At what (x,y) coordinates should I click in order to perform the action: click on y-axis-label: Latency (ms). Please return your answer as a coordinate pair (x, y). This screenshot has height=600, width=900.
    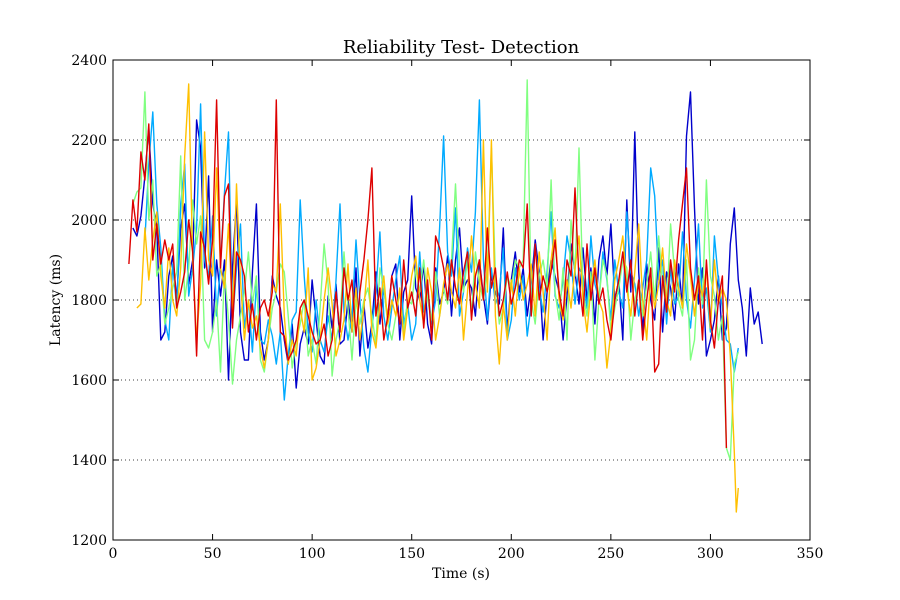
    Looking at the image, I should click on (56, 300).